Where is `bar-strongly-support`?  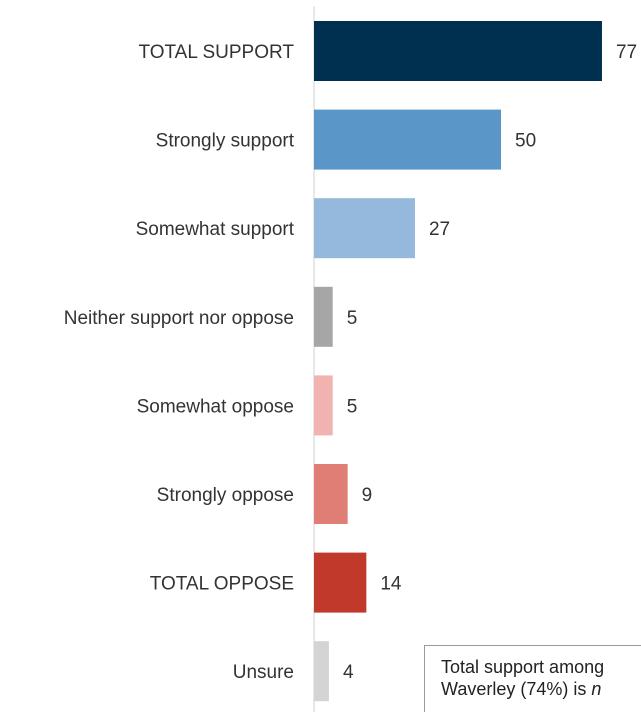
bar-strongly-support is located at coordinates (407, 139).